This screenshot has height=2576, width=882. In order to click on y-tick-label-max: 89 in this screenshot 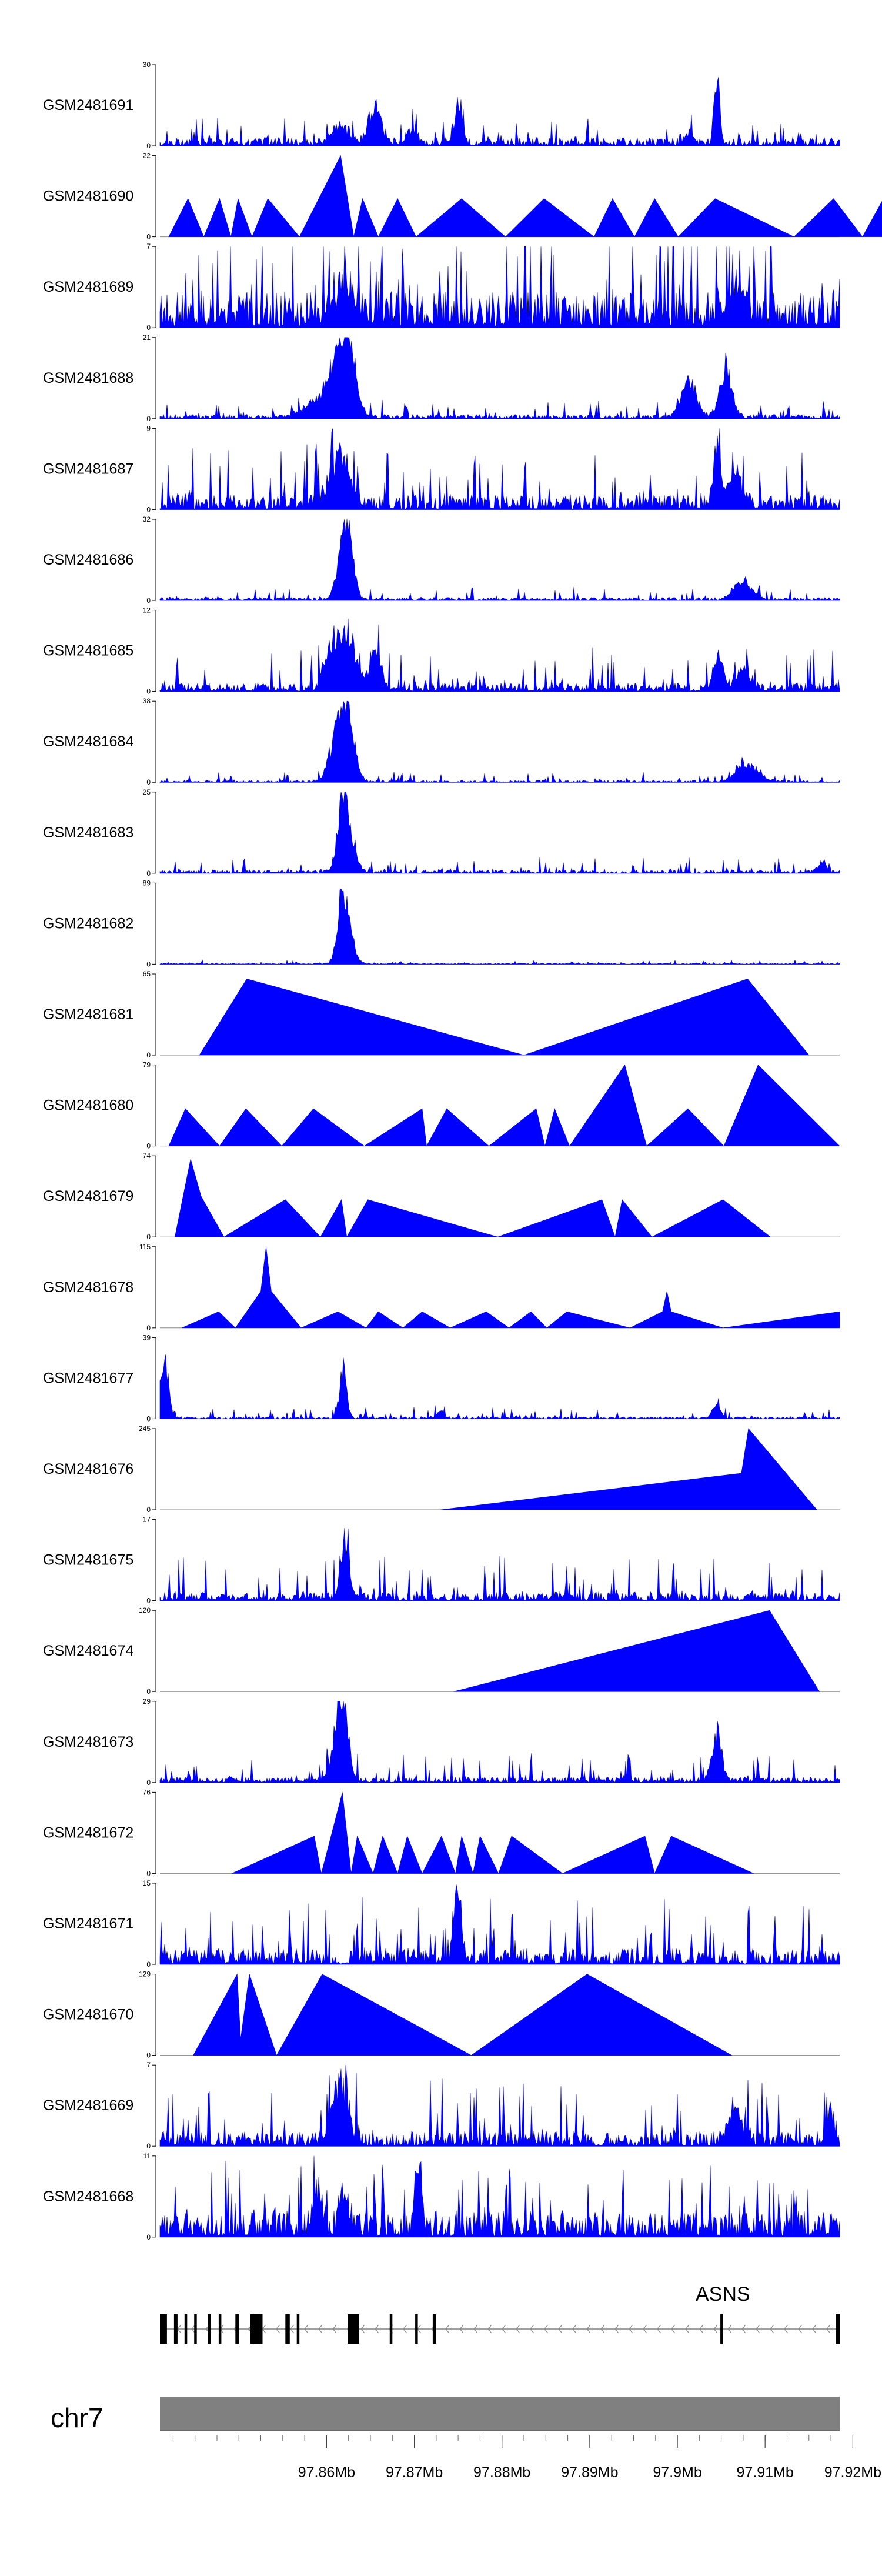, I will do `click(147, 883)`.